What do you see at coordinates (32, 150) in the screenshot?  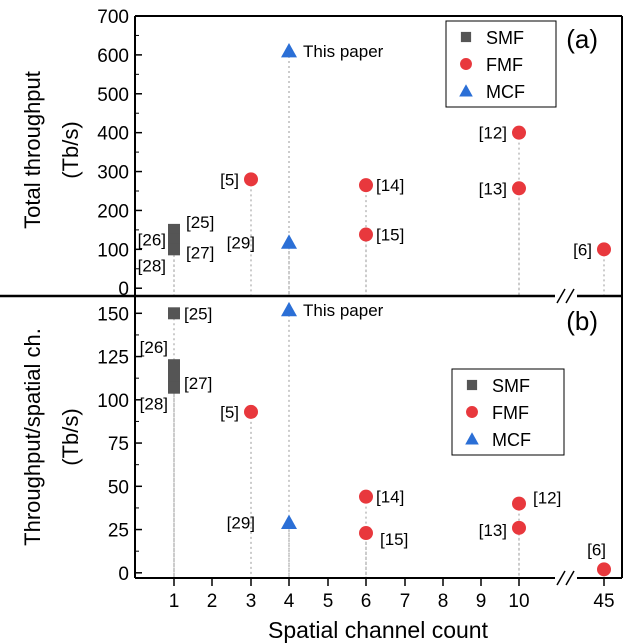 I see `y-axis-label: Total throughput` at bounding box center [32, 150].